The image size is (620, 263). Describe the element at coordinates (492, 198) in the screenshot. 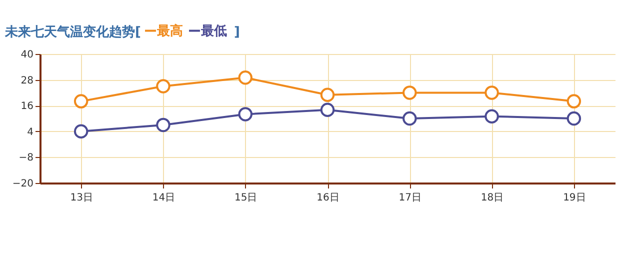

I see `x-tick-label: 18日` at that location.